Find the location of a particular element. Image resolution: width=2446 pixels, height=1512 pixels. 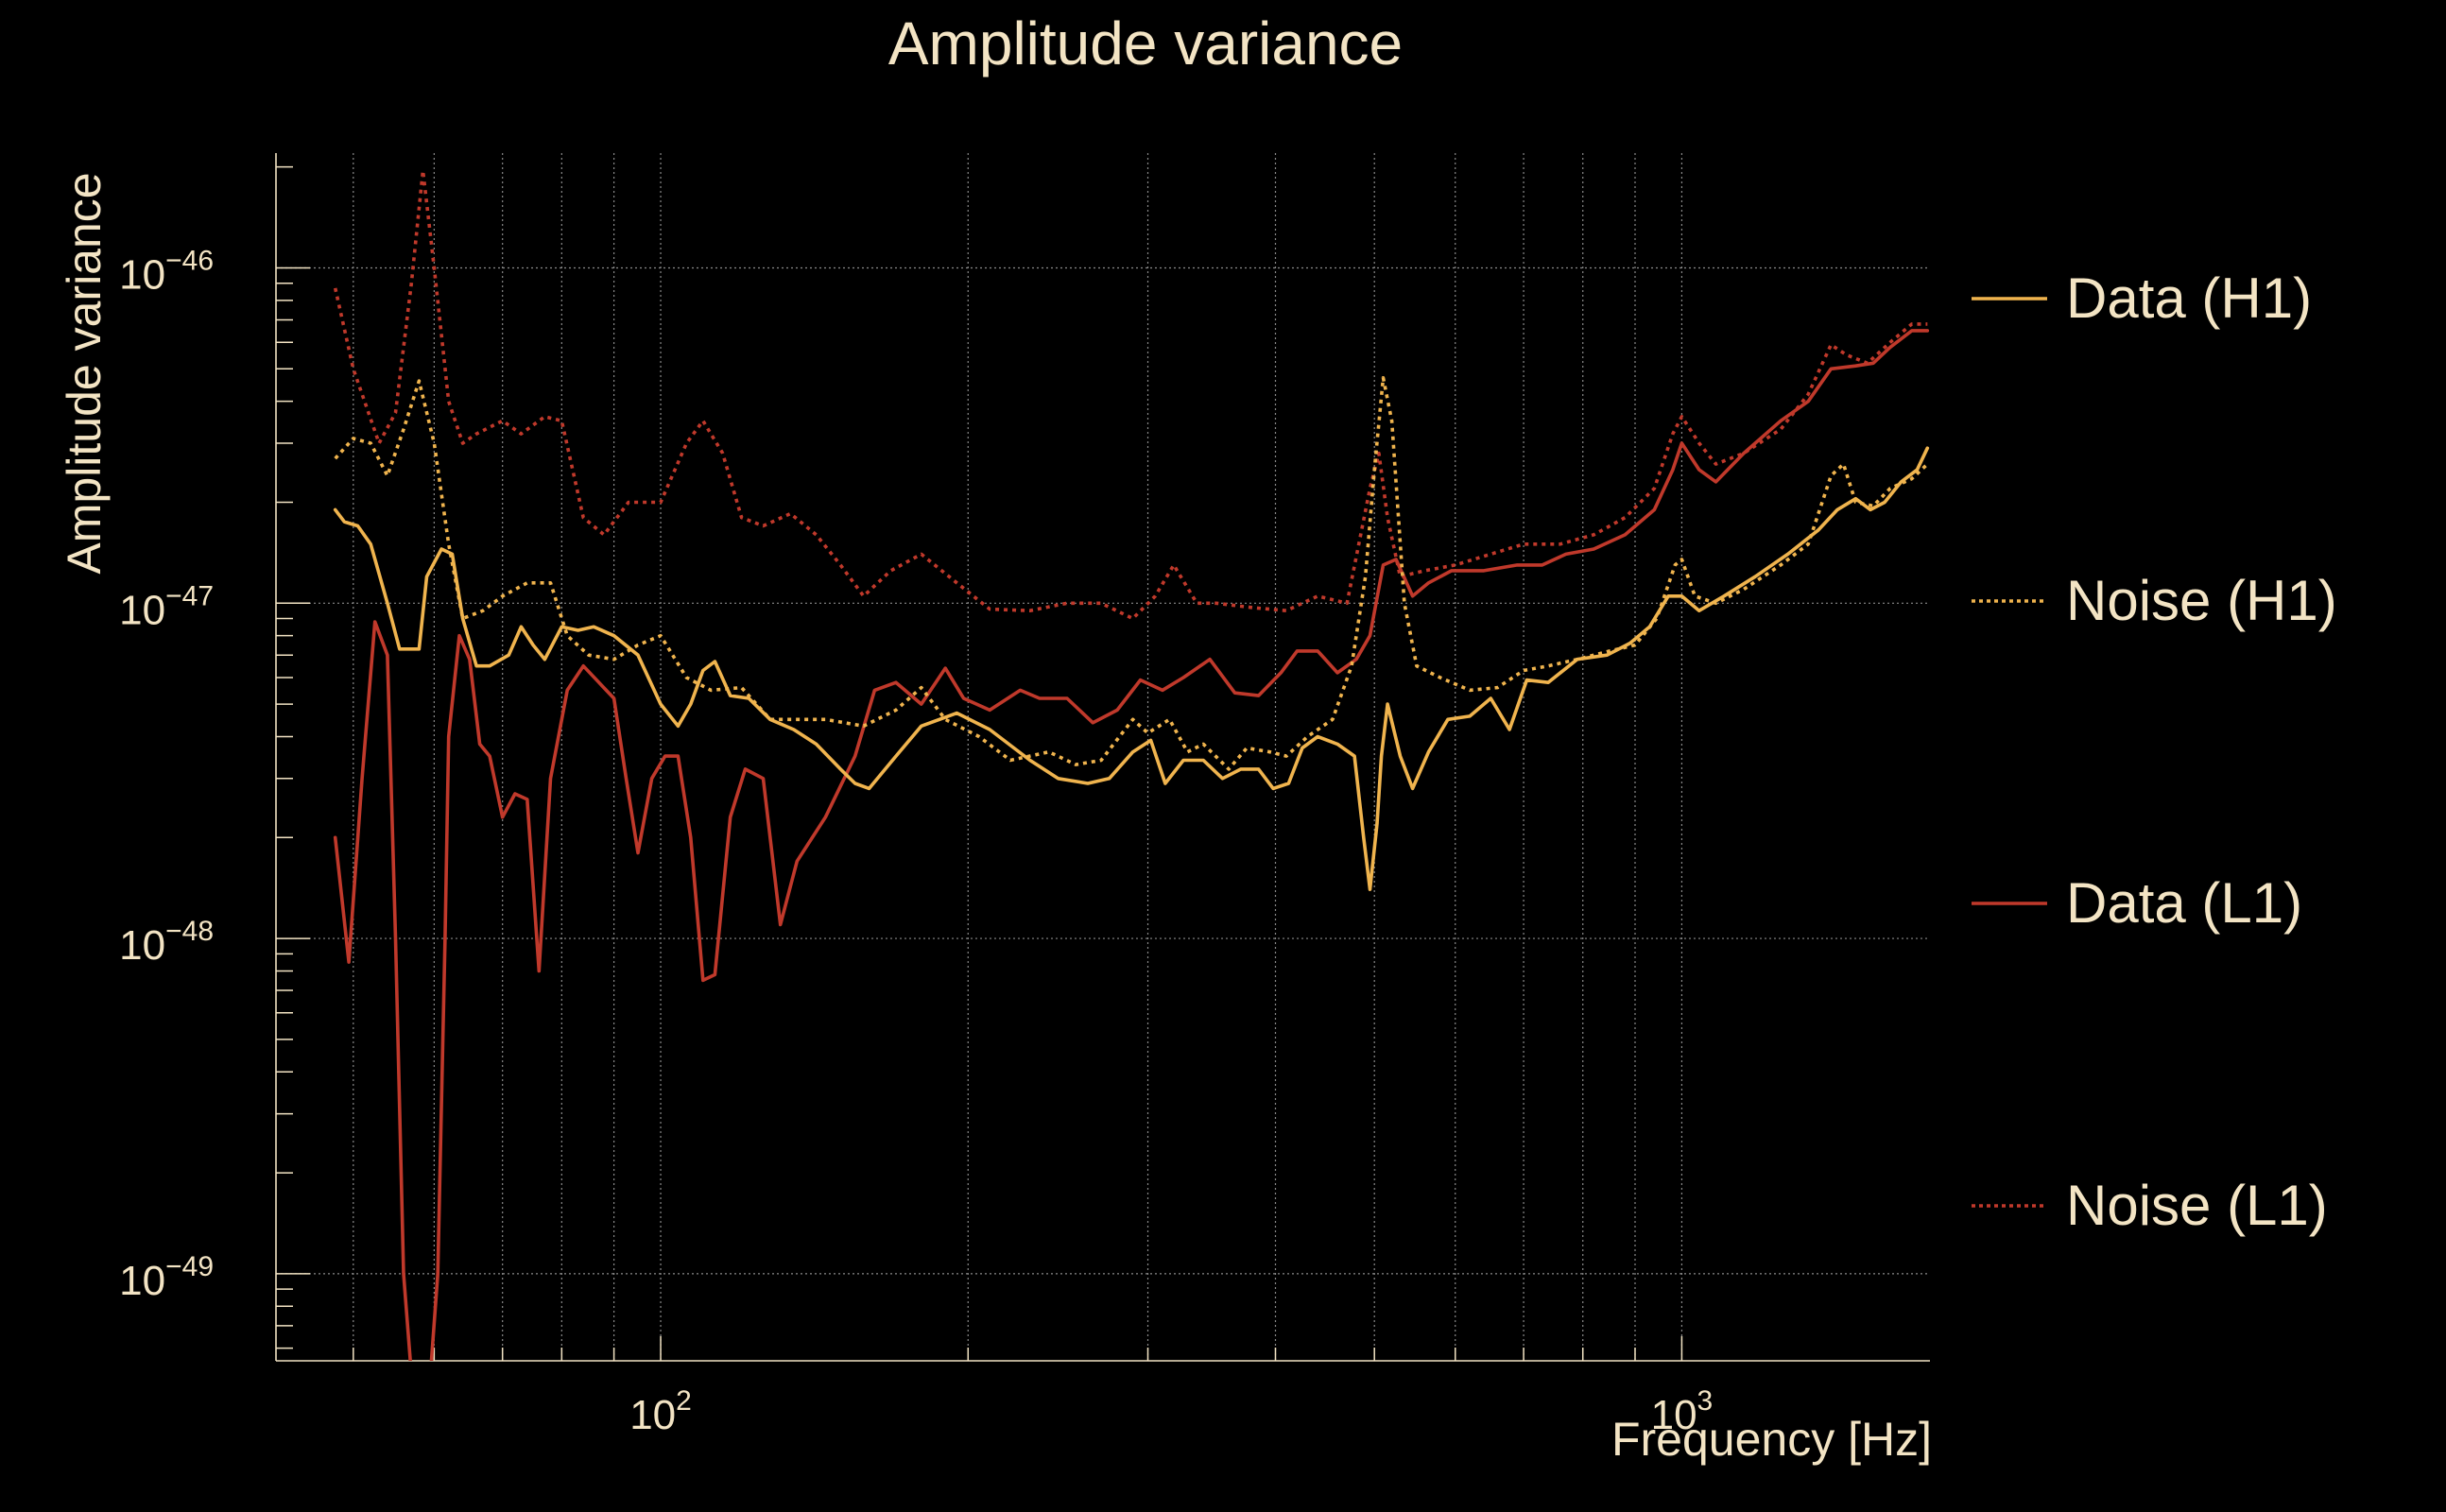

y-tick-label: 10−48 is located at coordinates (167, 942).